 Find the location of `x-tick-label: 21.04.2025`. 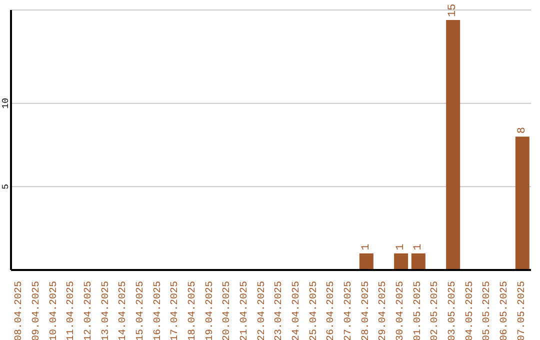

x-tick-label: 21.04.2025 is located at coordinates (245, 310).